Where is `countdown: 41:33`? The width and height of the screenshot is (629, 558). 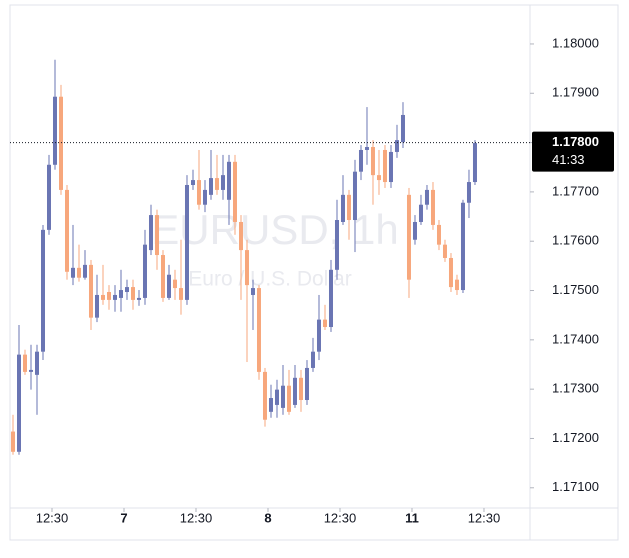
countdown: 41:33 is located at coordinates (568, 159).